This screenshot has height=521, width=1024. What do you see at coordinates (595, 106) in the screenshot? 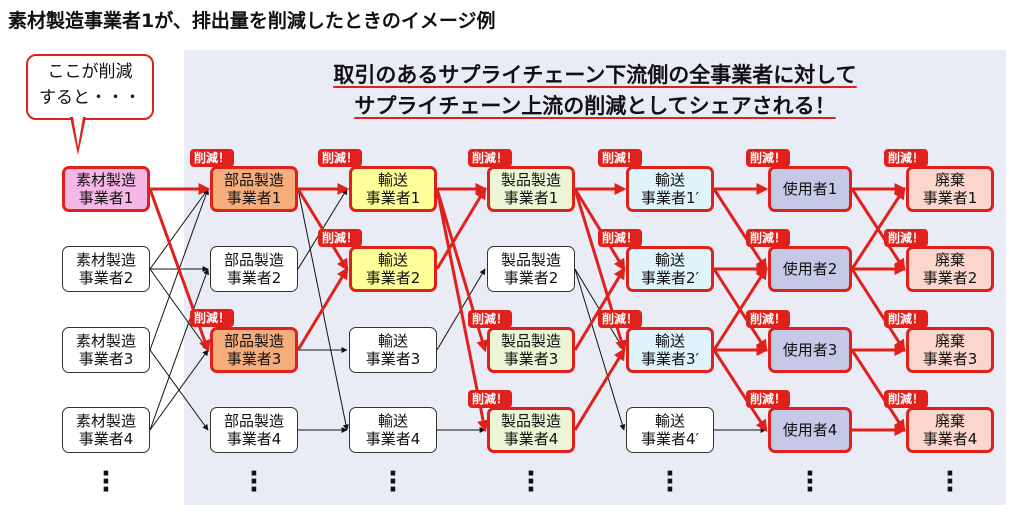
I see `banner-line-2: サプライチェーン上流の削減としてシェアされる！` at bounding box center [595, 106].